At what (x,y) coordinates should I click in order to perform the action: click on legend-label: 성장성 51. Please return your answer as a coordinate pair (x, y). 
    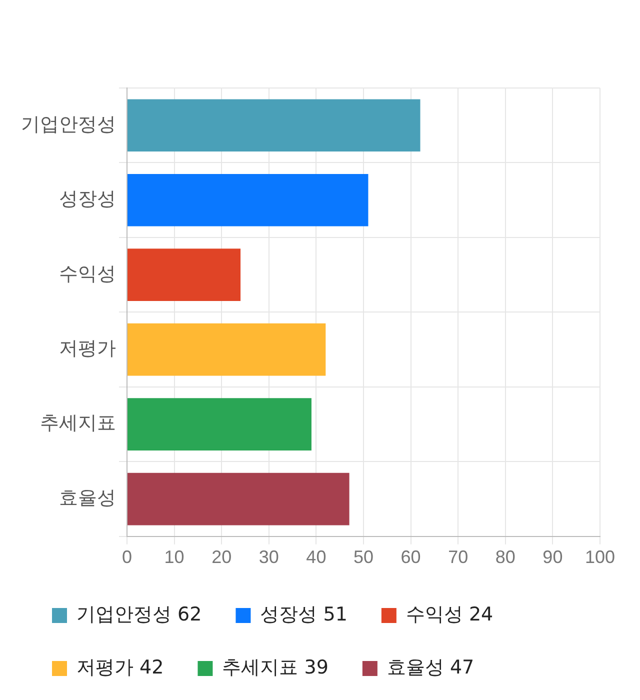
    Looking at the image, I should click on (304, 614).